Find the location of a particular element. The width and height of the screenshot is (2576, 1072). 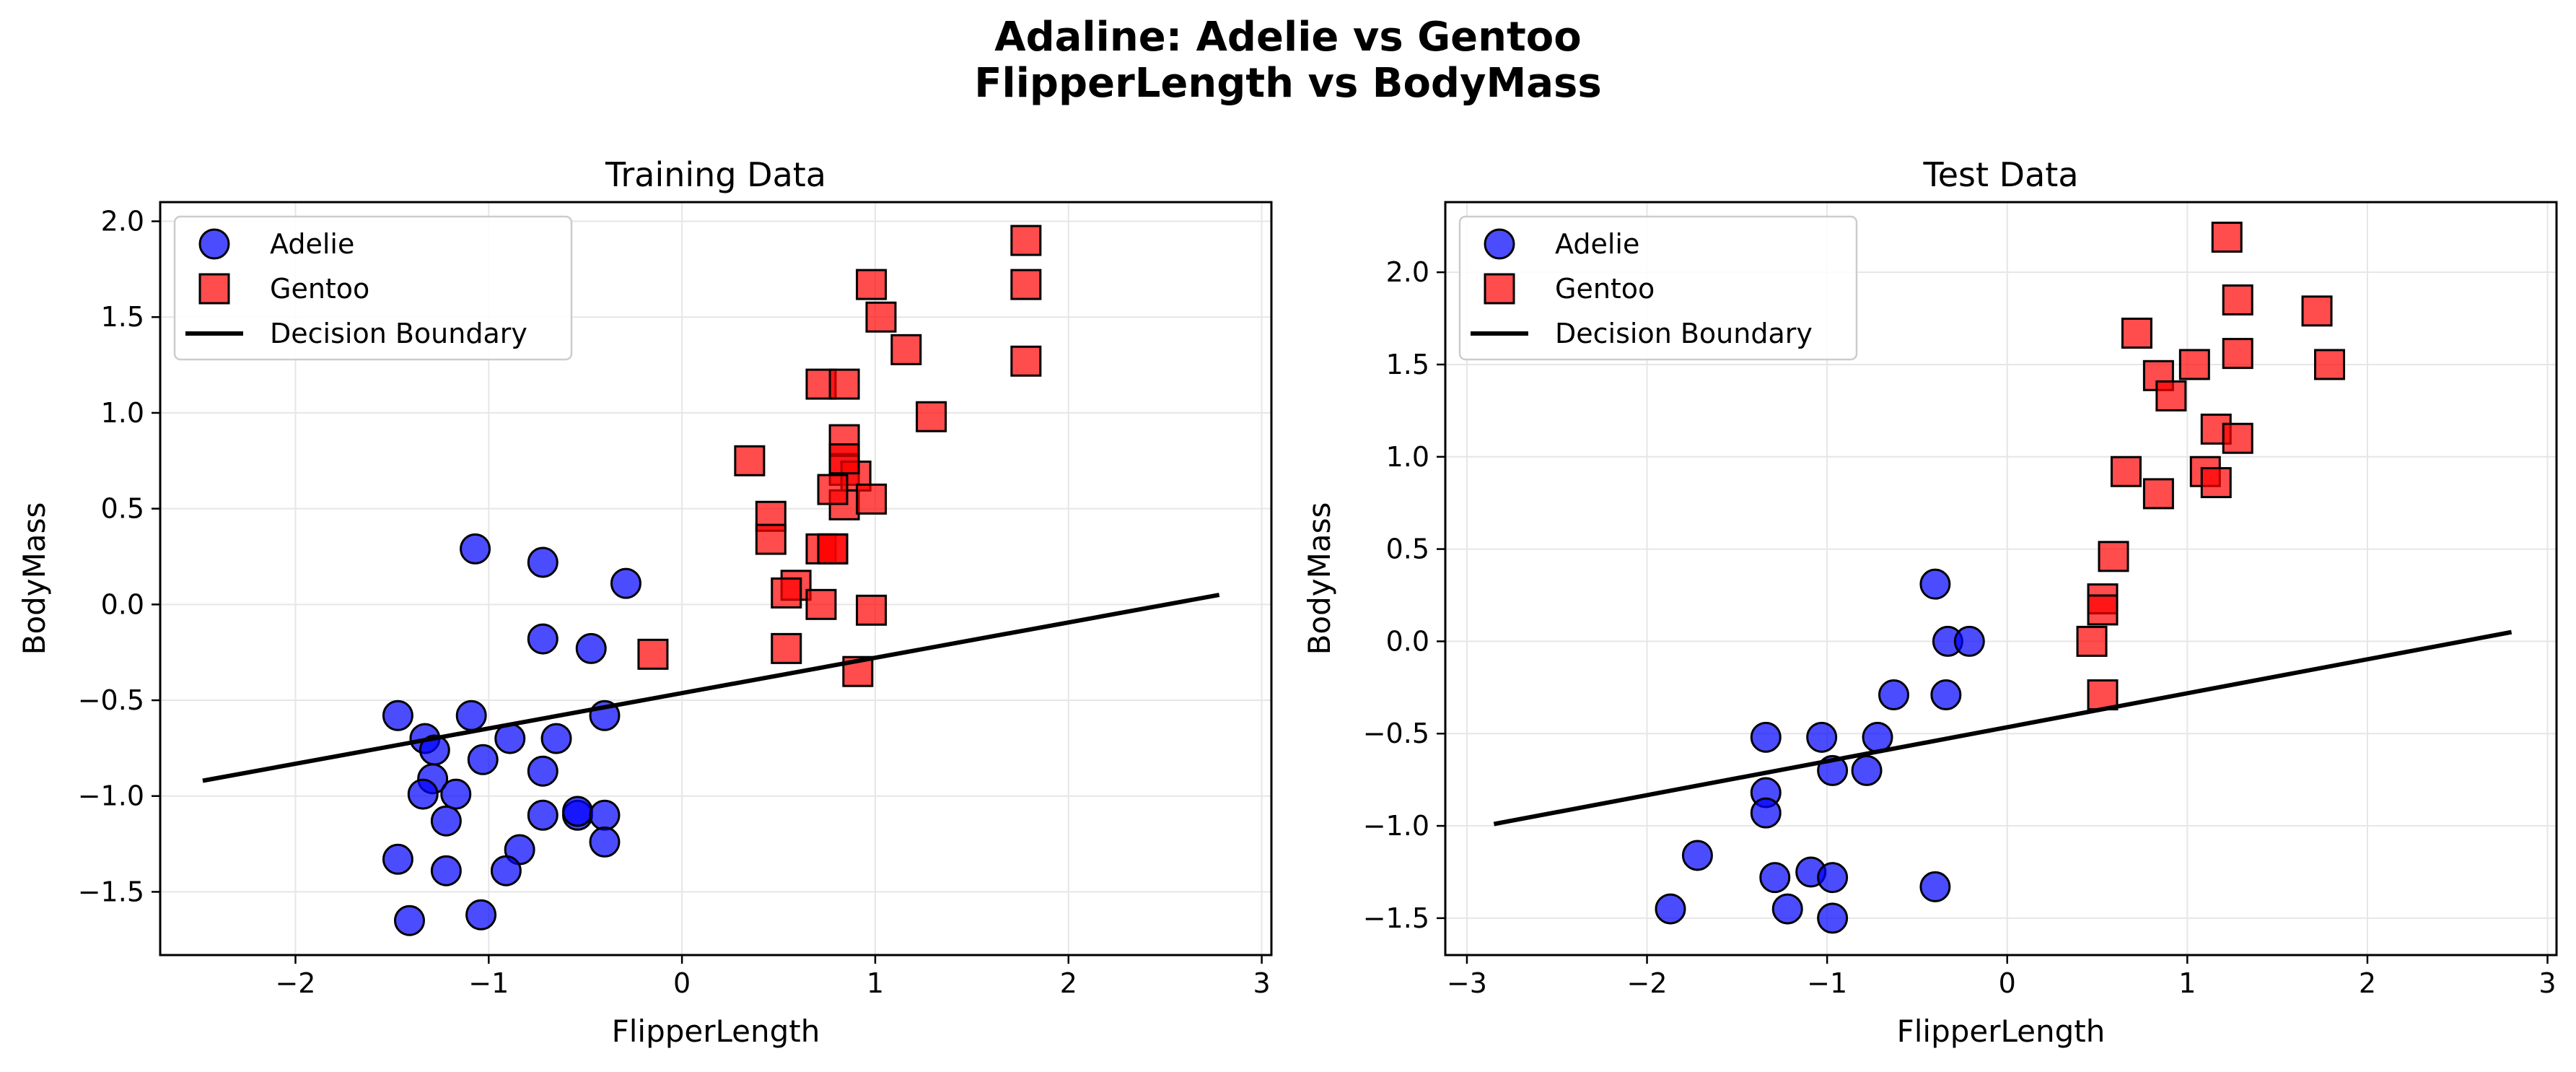

figure-title-line1: Adaline: Adelie vs Gentoo is located at coordinates (1288, 37).